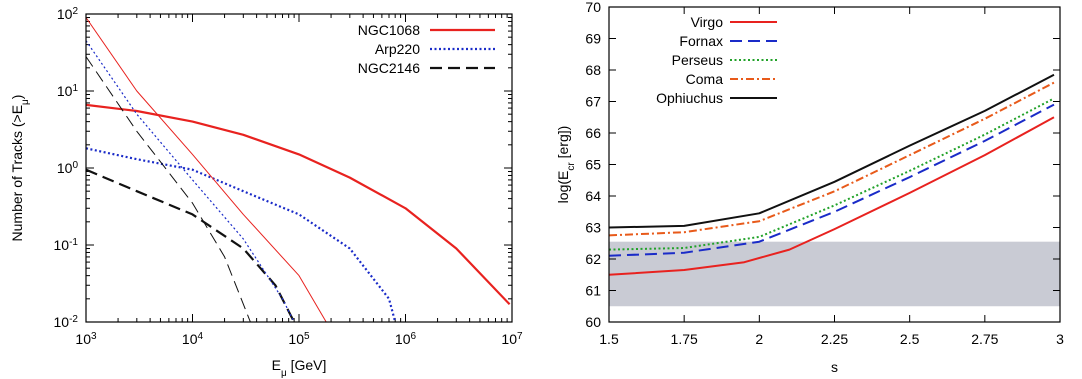 Image resolution: width=1082 pixels, height=379 pixels. Describe the element at coordinates (609, 339) in the screenshot. I see `x-tick-label: 1.5` at that location.